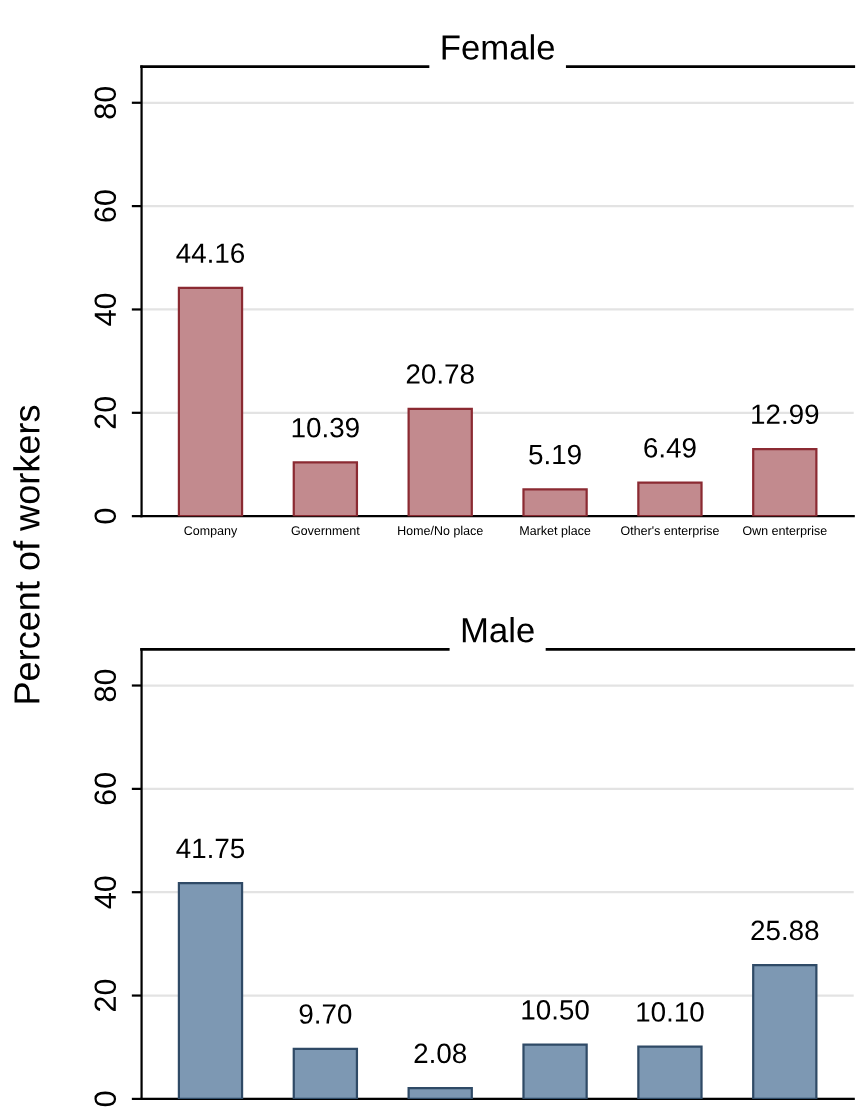  Describe the element at coordinates (498, 629) in the screenshot. I see `chart-title: Male` at that location.